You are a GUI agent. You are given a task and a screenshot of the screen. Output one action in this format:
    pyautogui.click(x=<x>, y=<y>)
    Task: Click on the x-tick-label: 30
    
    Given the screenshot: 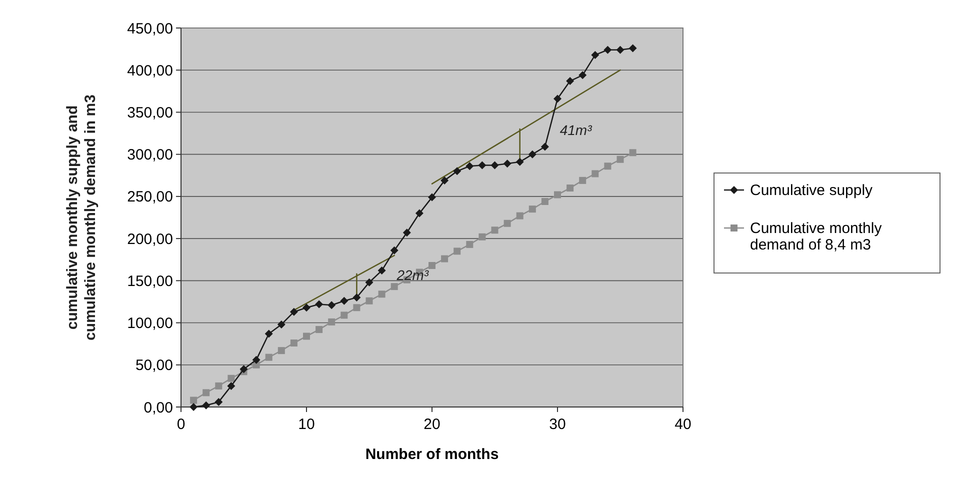 What is the action you would take?
    pyautogui.click(x=557, y=424)
    